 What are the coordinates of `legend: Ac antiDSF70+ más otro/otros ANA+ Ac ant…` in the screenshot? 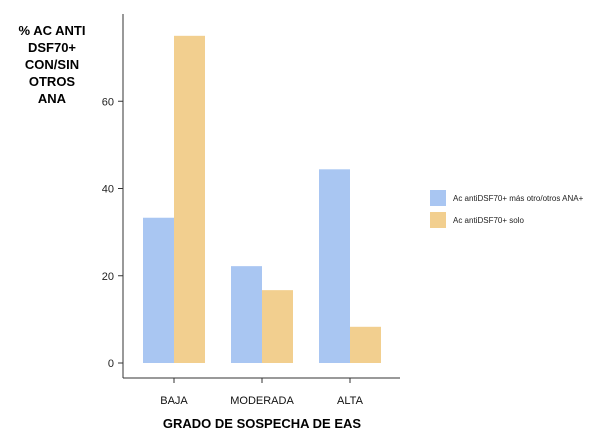 It's located at (506, 212).